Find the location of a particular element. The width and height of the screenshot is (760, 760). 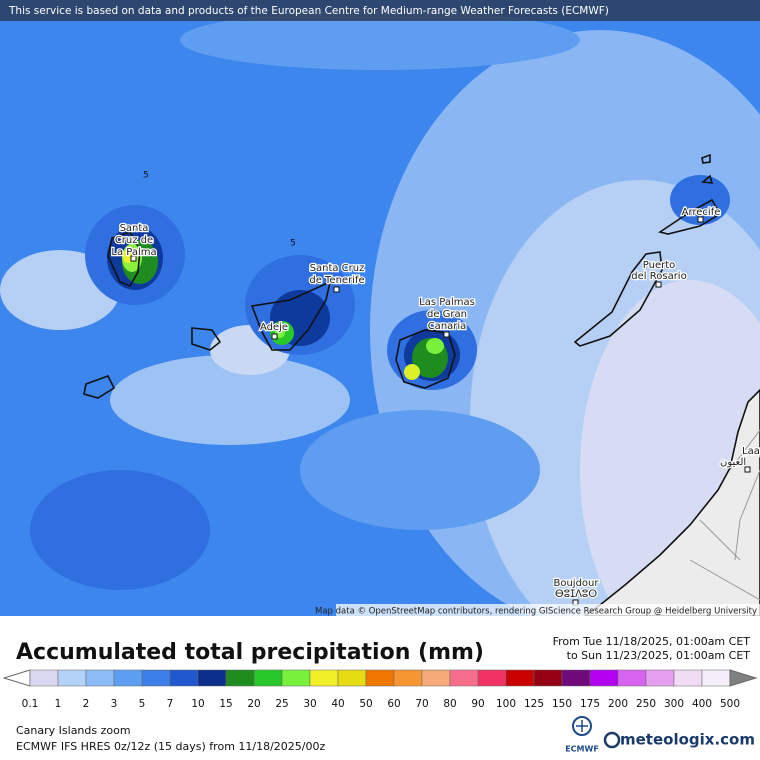

place-label: de Tenerife is located at coordinates (336, 280).